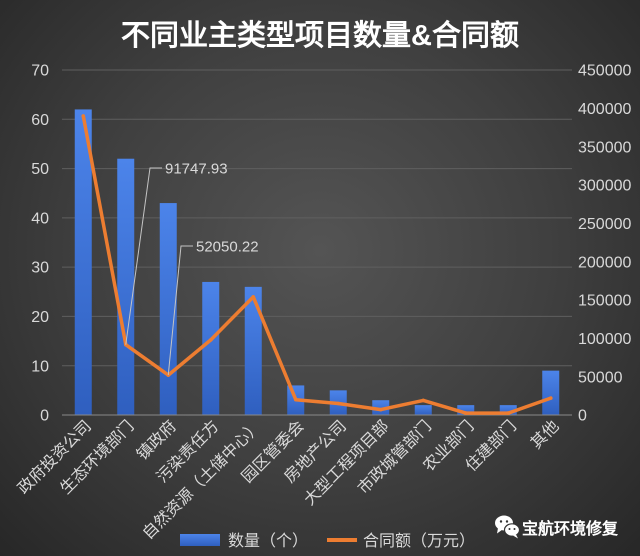 The width and height of the screenshot is (640, 556). I want to click on y-left-tick-label: 20, so click(40, 317).